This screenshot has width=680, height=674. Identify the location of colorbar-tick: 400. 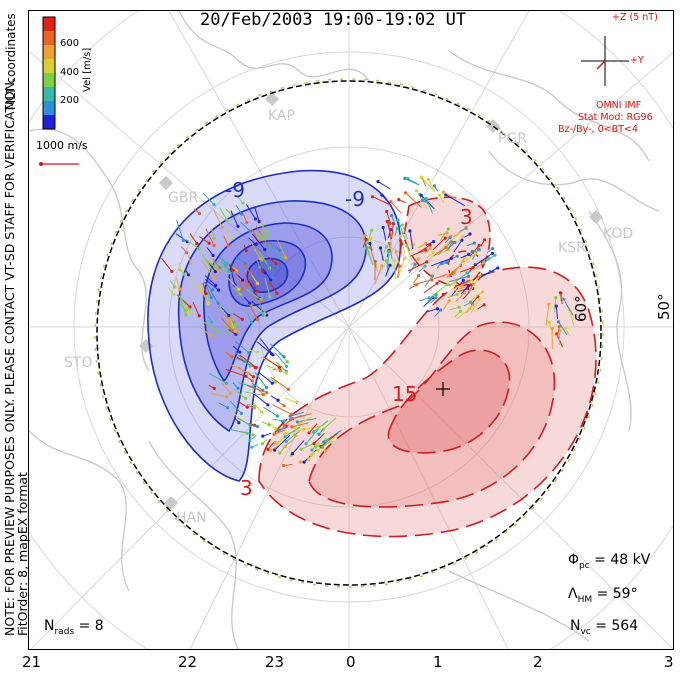
(70, 72).